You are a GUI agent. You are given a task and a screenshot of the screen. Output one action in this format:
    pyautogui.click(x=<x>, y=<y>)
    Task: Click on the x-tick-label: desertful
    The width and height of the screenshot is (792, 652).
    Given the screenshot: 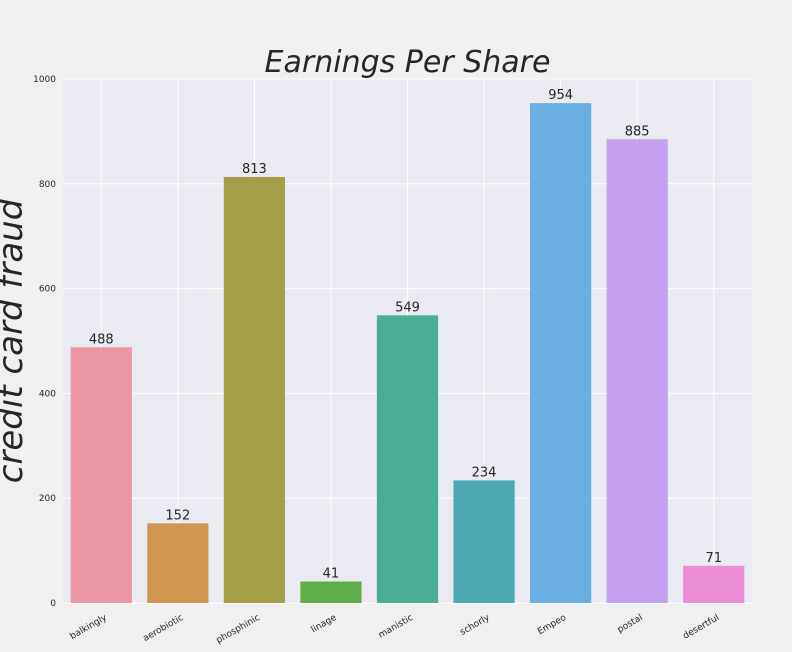 What is the action you would take?
    pyautogui.click(x=702, y=627)
    